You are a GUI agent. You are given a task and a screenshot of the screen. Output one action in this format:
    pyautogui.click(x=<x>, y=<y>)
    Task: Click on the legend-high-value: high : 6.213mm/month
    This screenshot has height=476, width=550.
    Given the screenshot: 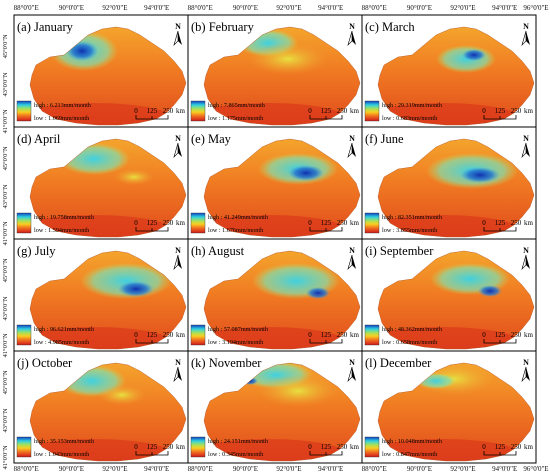 What is the action you would take?
    pyautogui.click(x=63, y=105)
    